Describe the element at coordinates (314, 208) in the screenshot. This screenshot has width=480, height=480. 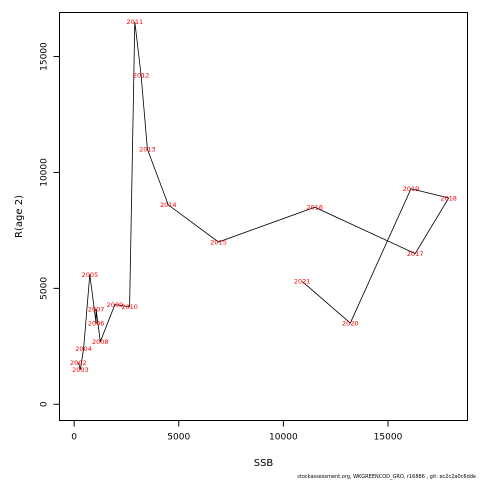
I see `point-label-2016: 2016` at that location.